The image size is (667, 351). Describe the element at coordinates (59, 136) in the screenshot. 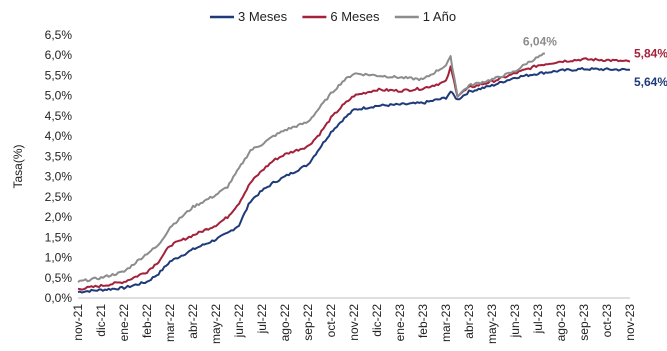

I see `y-tick-label: 4,0%` at that location.